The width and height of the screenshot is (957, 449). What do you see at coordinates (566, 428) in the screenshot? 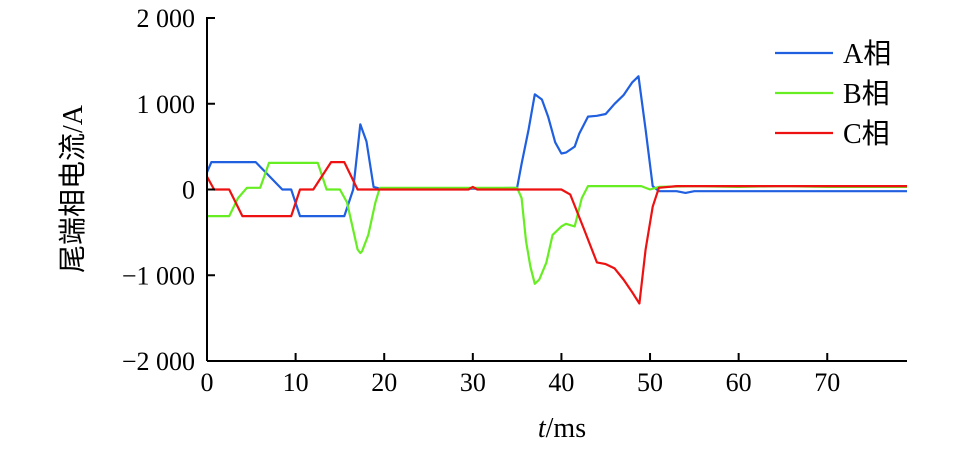
I see `x-axis-label-unit: /ms` at bounding box center [566, 428].